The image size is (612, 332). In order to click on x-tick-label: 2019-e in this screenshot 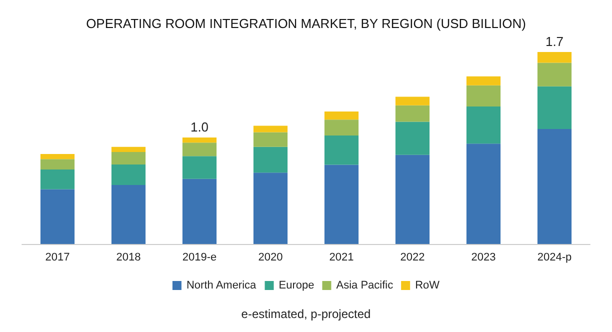, I will do `click(199, 258)`.